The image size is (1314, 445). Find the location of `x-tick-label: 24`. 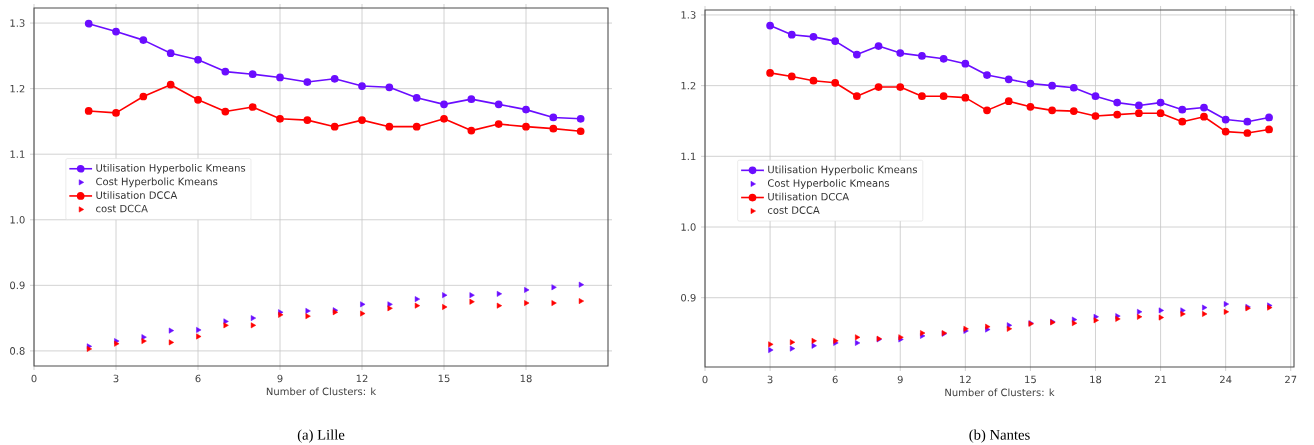

x-tick-label: 24 is located at coordinates (1226, 379).